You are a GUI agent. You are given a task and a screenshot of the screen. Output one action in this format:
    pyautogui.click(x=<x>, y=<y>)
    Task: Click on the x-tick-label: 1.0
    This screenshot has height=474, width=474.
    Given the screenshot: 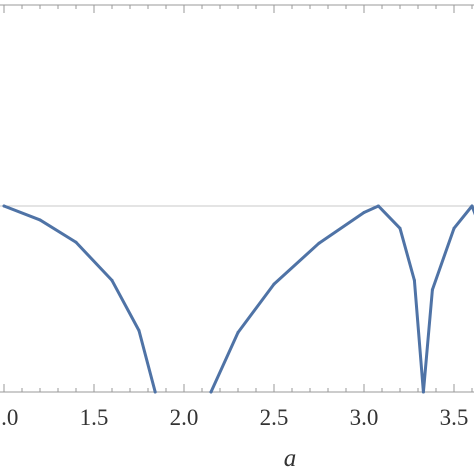 What is the action you would take?
    pyautogui.click(x=9, y=417)
    